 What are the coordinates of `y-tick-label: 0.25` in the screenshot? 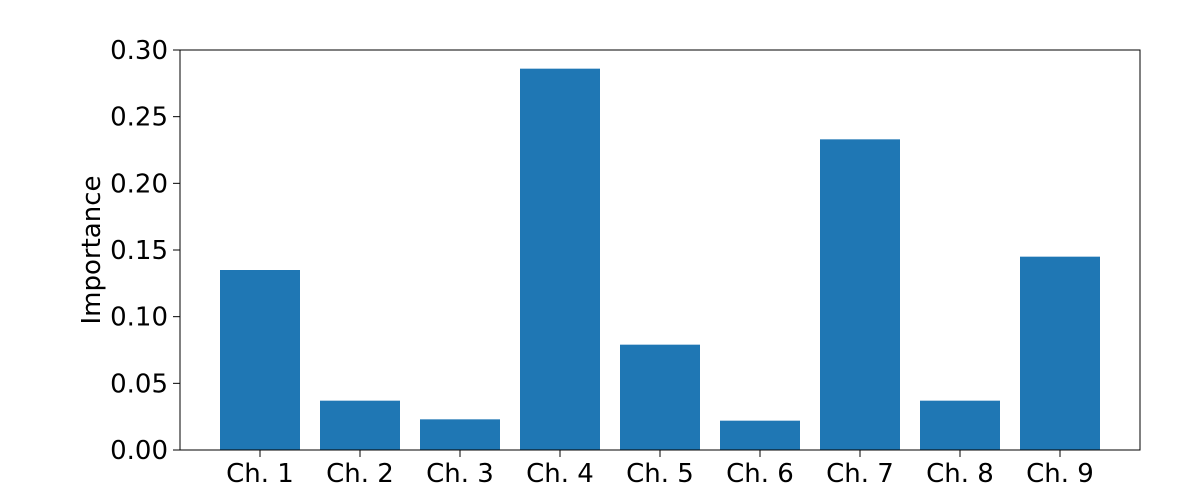 It's located at (139, 118).